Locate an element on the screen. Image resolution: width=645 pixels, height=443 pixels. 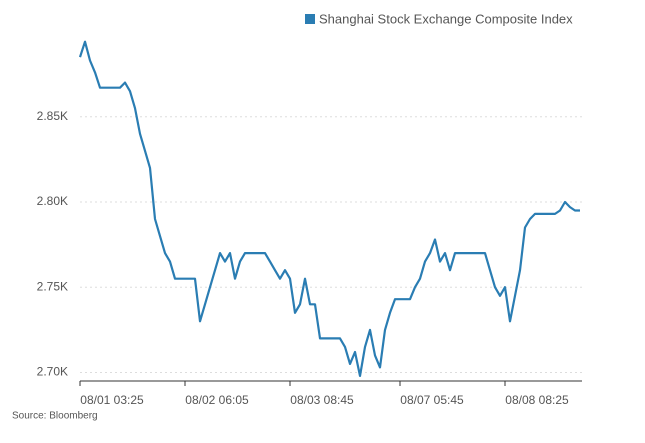
x-tick-label: 08/03 08:45 is located at coordinates (322, 400).